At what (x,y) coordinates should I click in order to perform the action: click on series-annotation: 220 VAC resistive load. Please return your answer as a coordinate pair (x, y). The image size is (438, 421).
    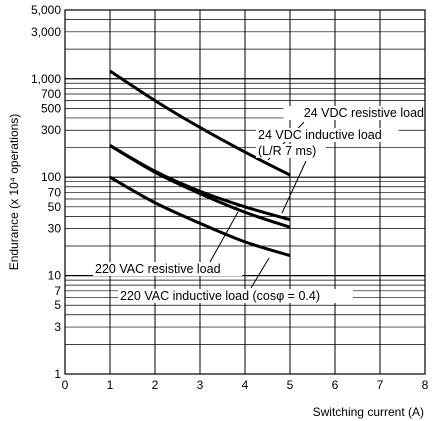
    Looking at the image, I should click on (168, 243).